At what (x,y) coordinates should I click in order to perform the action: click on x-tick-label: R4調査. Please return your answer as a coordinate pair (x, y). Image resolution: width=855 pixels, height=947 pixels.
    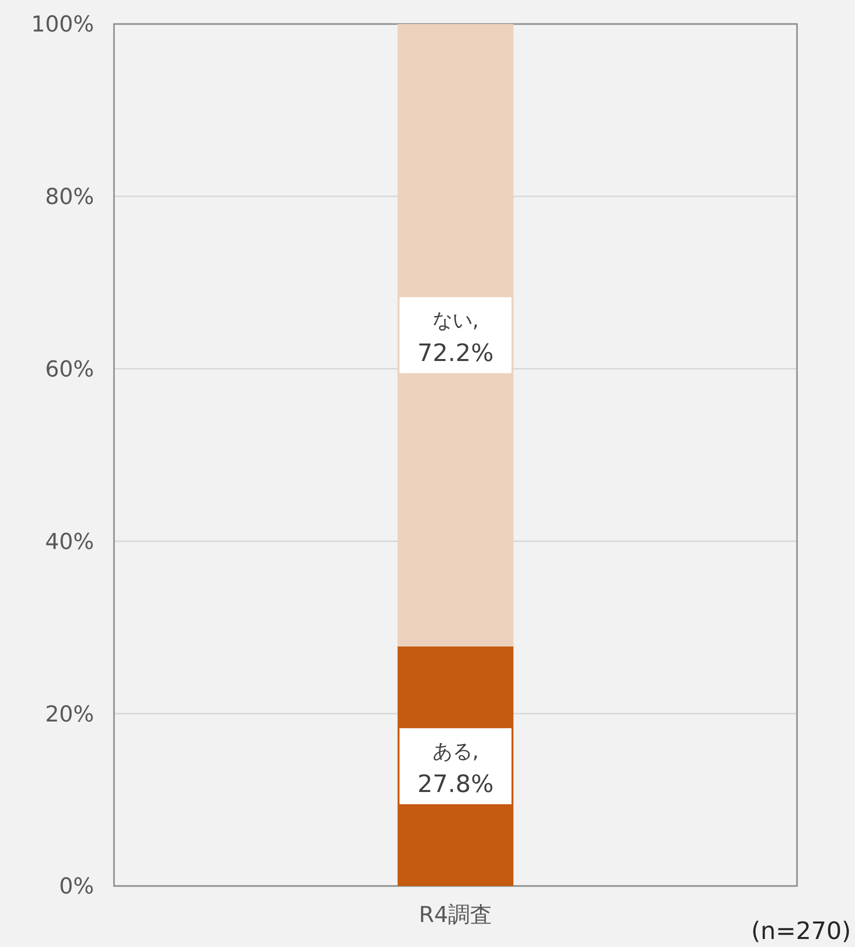
    Looking at the image, I should click on (455, 915).